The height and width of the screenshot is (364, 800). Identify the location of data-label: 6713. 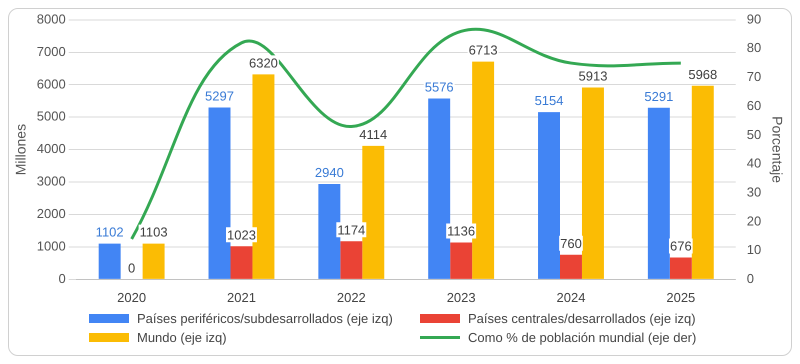
(483, 50).